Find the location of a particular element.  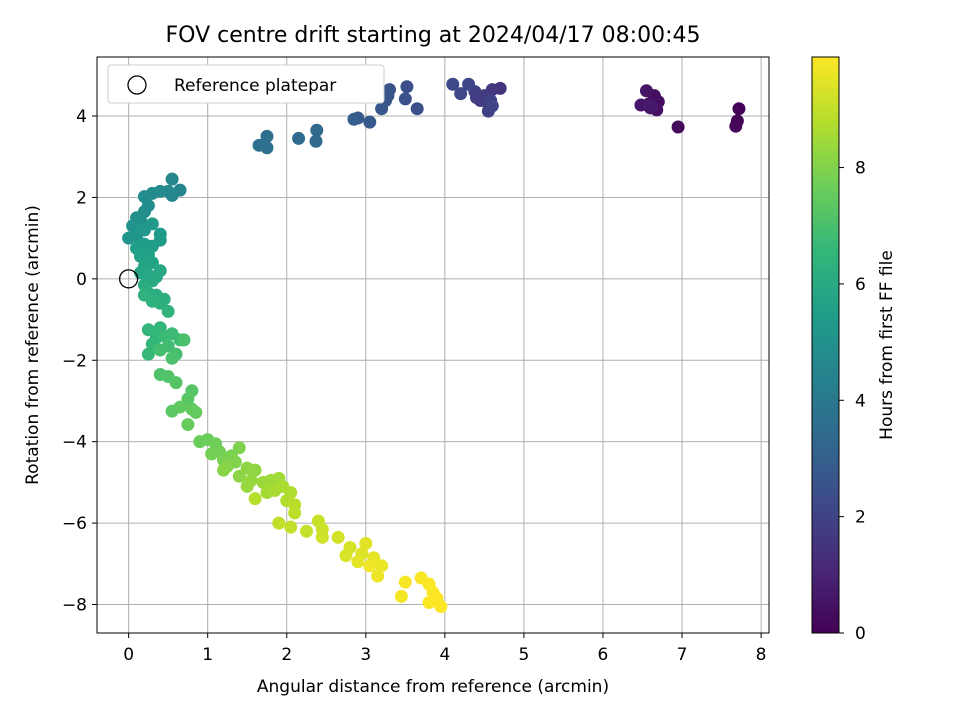

y-tick-label: −2 is located at coordinates (74, 361).